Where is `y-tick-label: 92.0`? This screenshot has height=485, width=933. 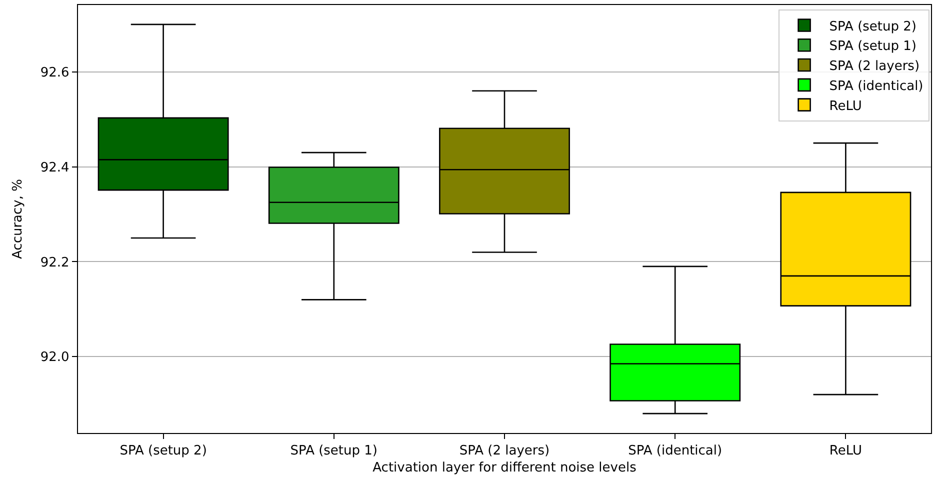 y-tick-label: 92.0 is located at coordinates (55, 358).